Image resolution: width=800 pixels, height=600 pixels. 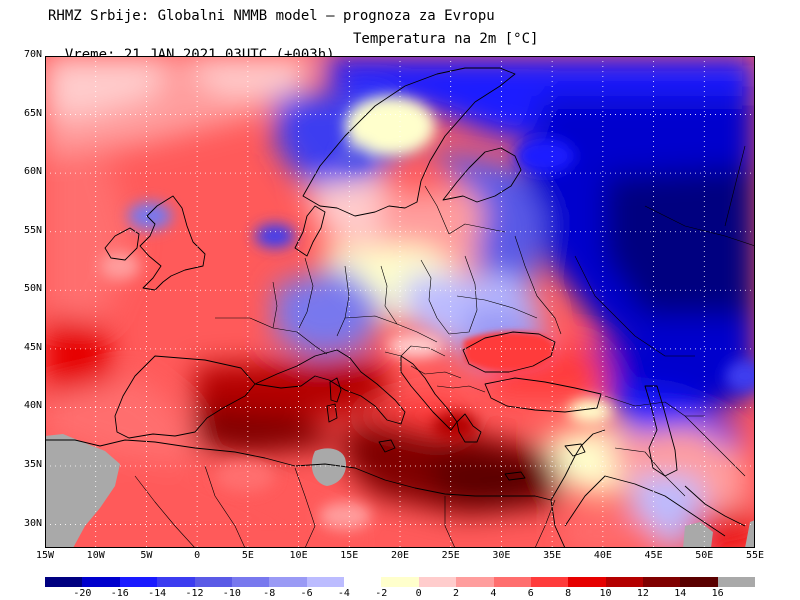 What do you see at coordinates (306, 593) in the screenshot?
I see `colorbar-tick-label: -6` at bounding box center [306, 593].